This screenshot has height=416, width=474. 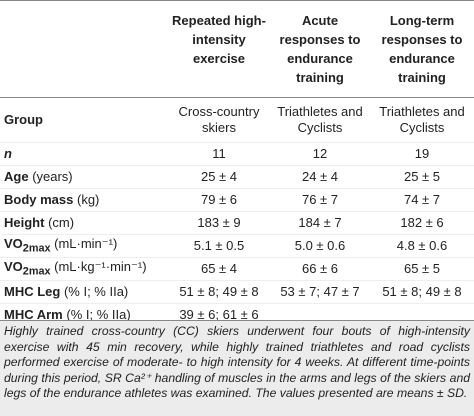 I want to click on row-label-unit: (mL·min⁻¹), so click(x=86, y=243).